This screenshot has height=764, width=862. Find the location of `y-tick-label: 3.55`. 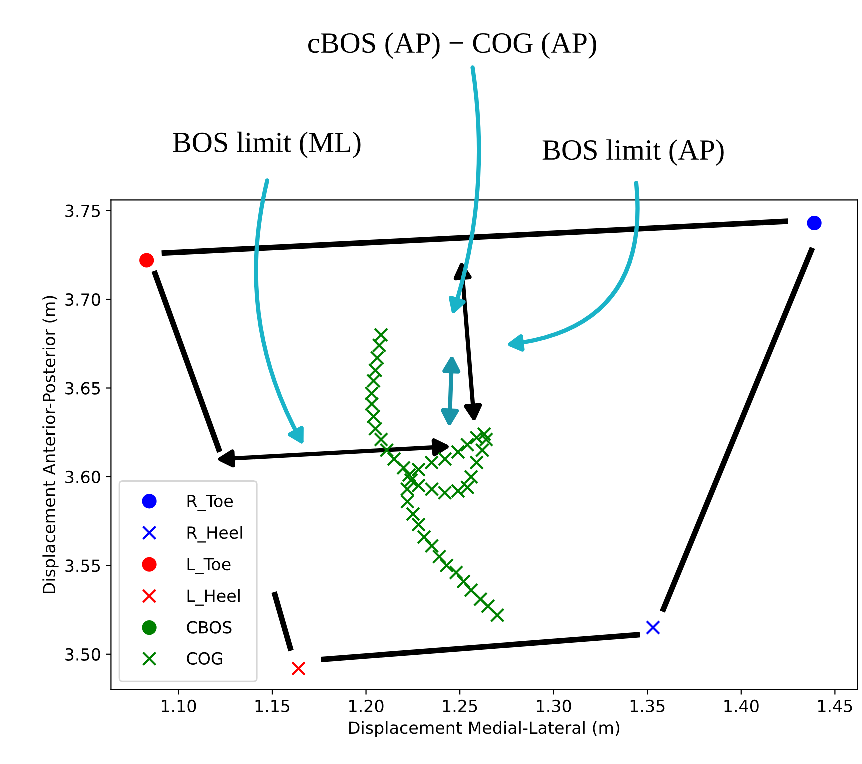

y-tick-label: 3.55 is located at coordinates (83, 566).